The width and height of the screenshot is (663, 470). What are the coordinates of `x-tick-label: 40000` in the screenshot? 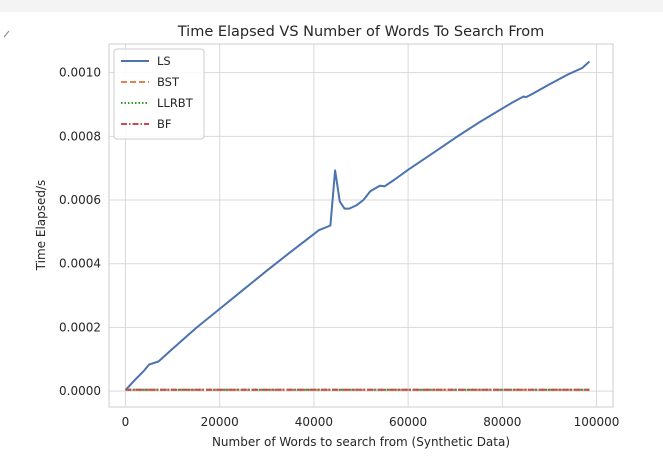 It's located at (314, 422).